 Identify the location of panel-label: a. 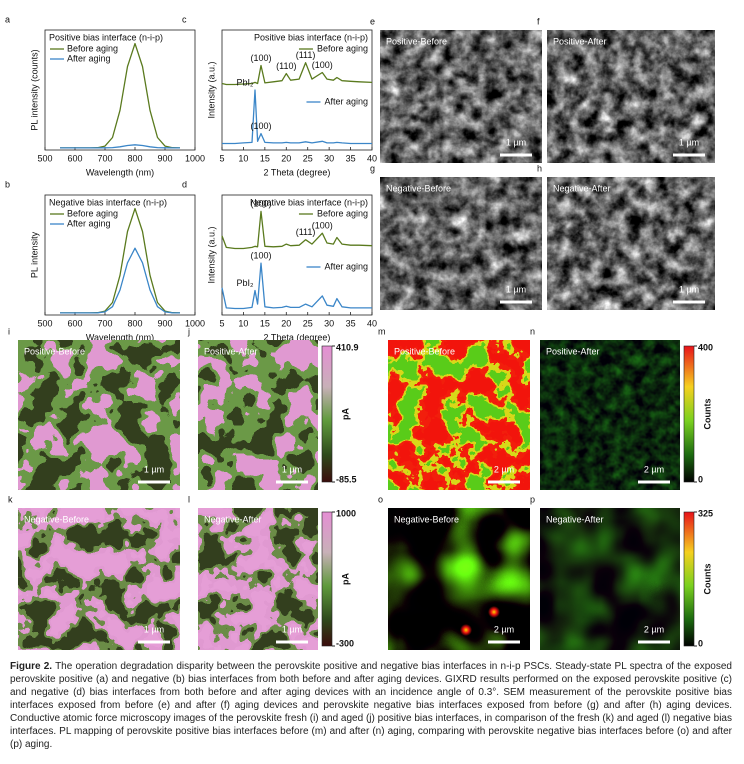
(7, 19).